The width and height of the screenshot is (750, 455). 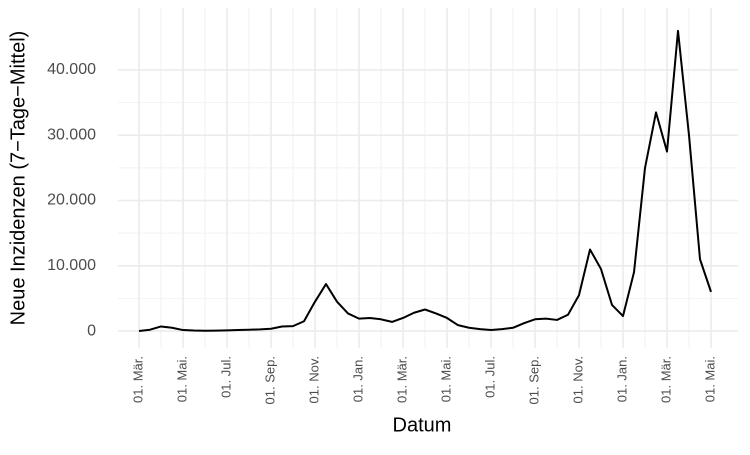 What do you see at coordinates (422, 425) in the screenshot?
I see `x-axis-title: Datum` at bounding box center [422, 425].